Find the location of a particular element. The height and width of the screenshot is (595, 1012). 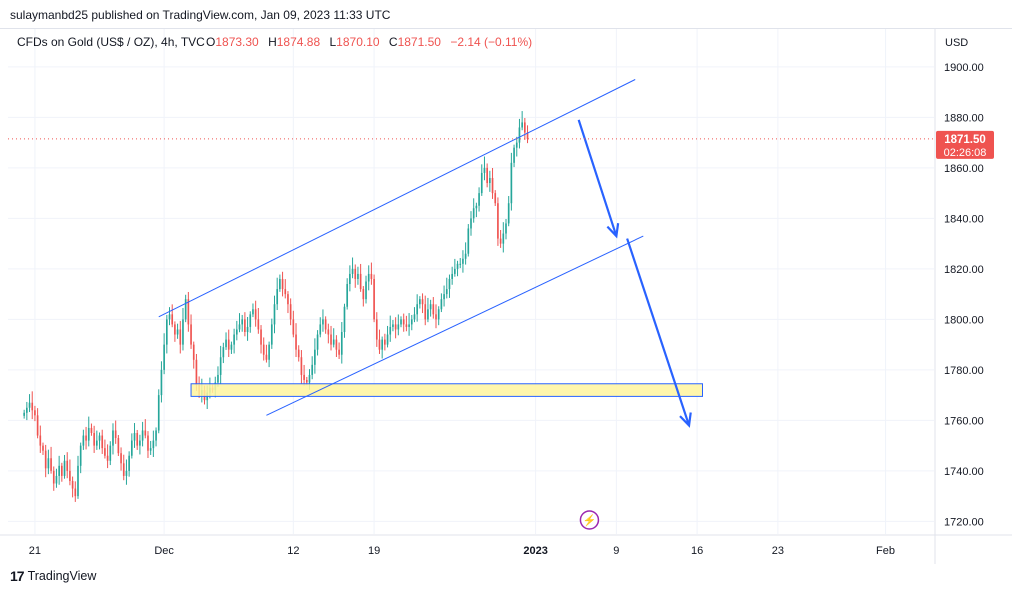

x-tick-label: Dec is located at coordinates (164, 551).